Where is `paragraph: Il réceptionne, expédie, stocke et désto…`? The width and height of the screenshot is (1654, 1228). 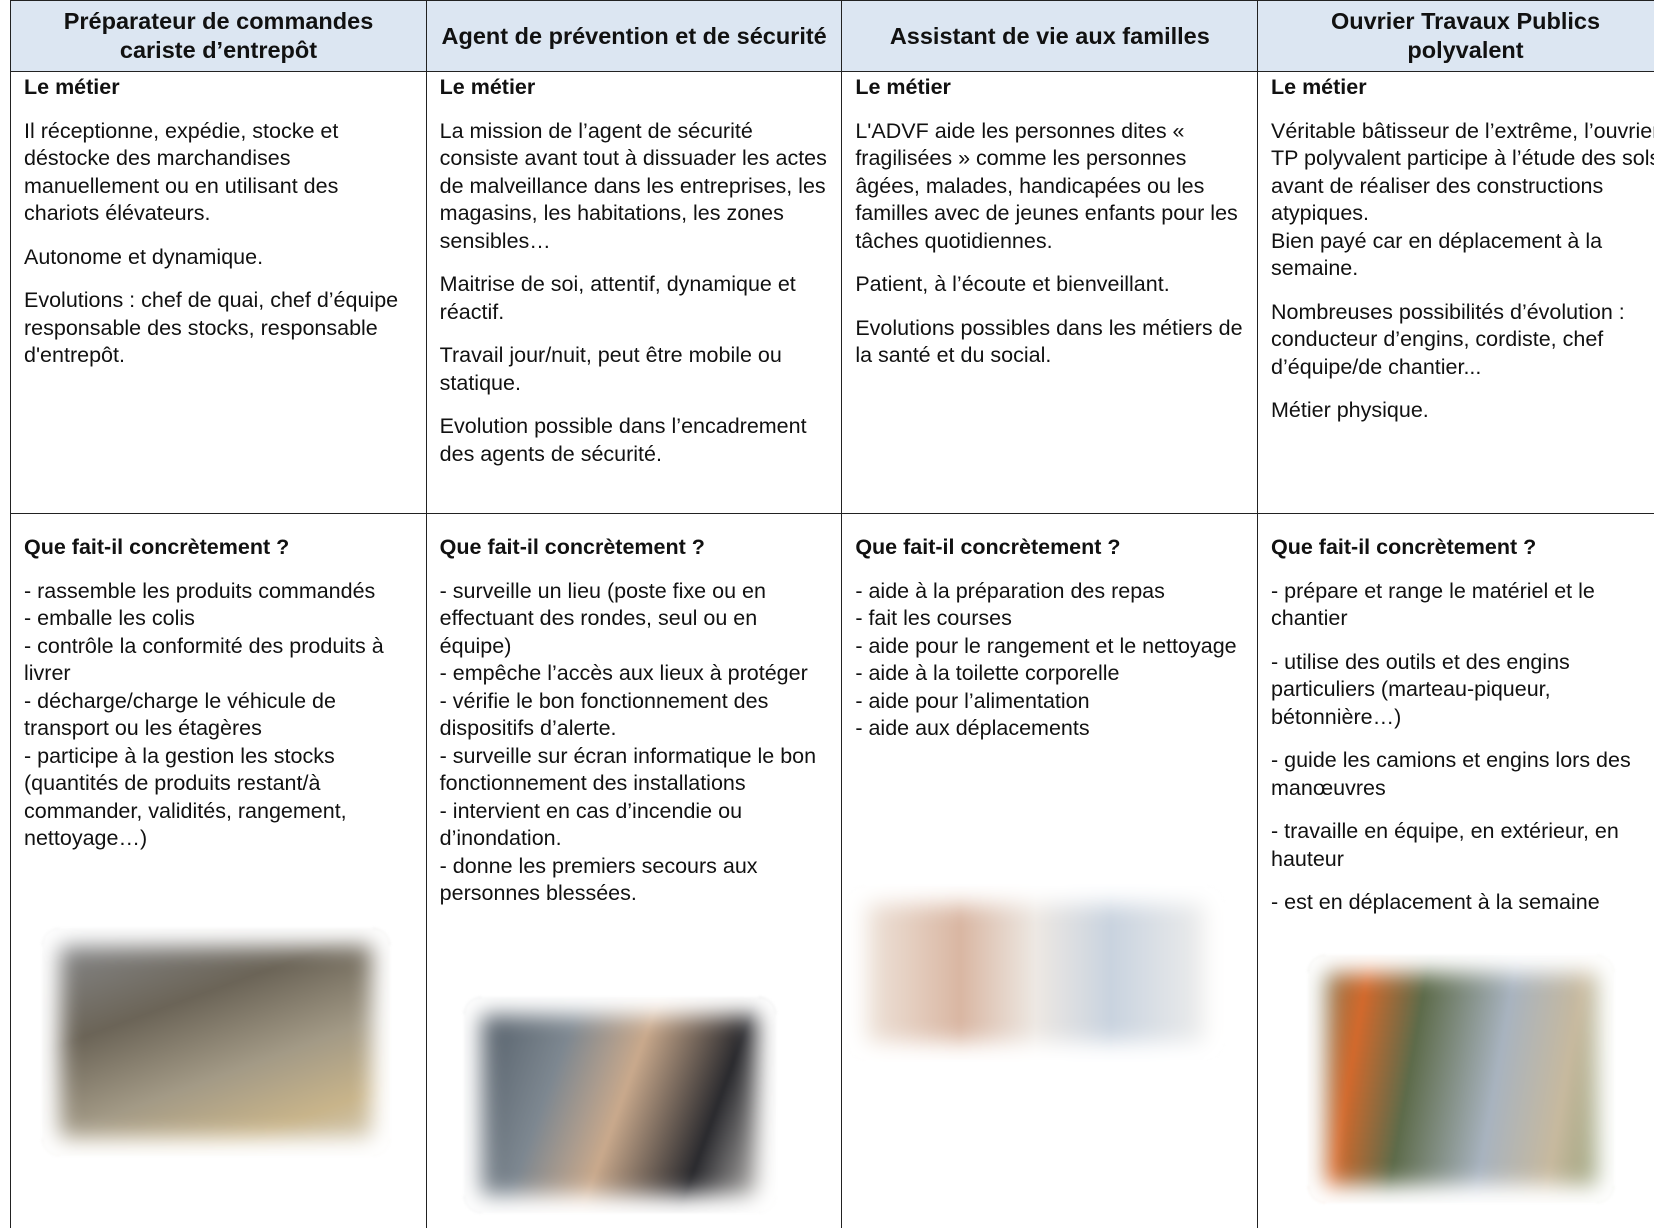
paragraph: Il réceptionne, expédie, stocke et désto… is located at coordinates (219, 173).